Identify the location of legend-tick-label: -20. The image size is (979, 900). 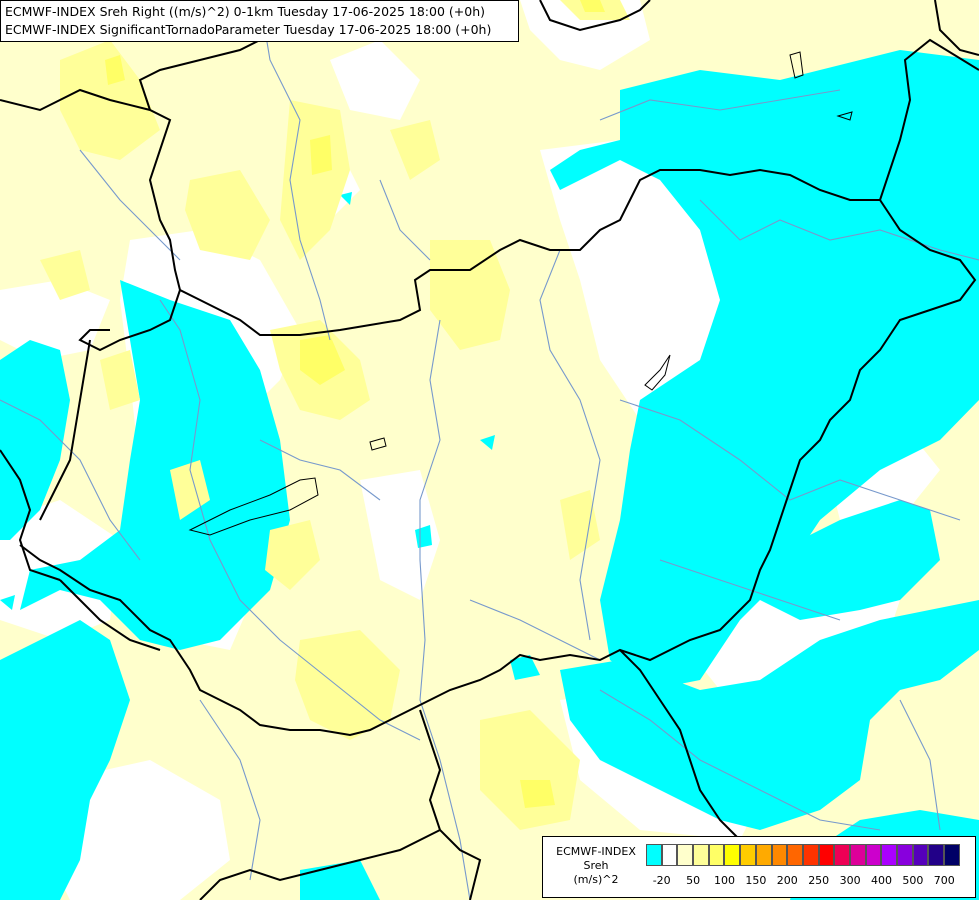
(661, 880).